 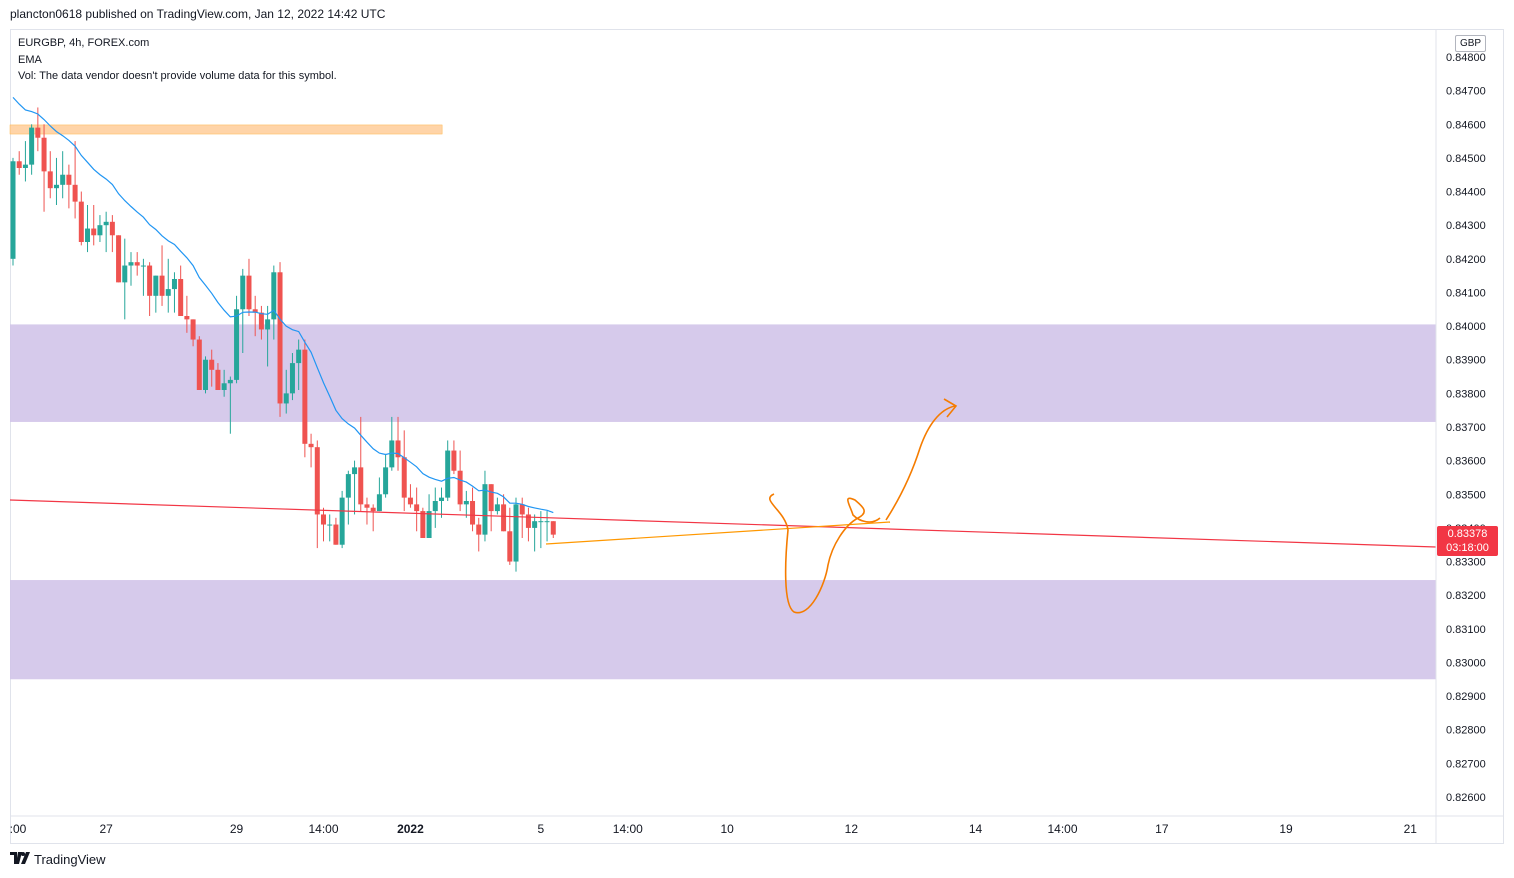 What do you see at coordinates (1466, 327) in the screenshot?
I see `y-tick-label: 0.84000` at bounding box center [1466, 327].